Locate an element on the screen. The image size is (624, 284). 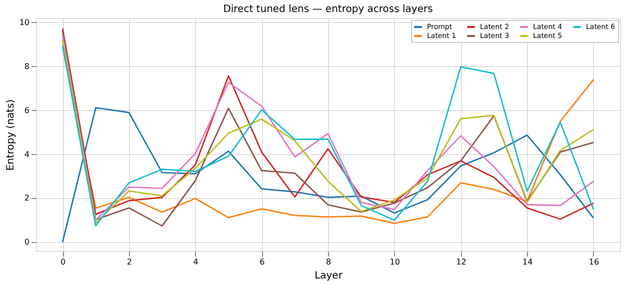
y-tick-label: 8 is located at coordinates (27, 66).